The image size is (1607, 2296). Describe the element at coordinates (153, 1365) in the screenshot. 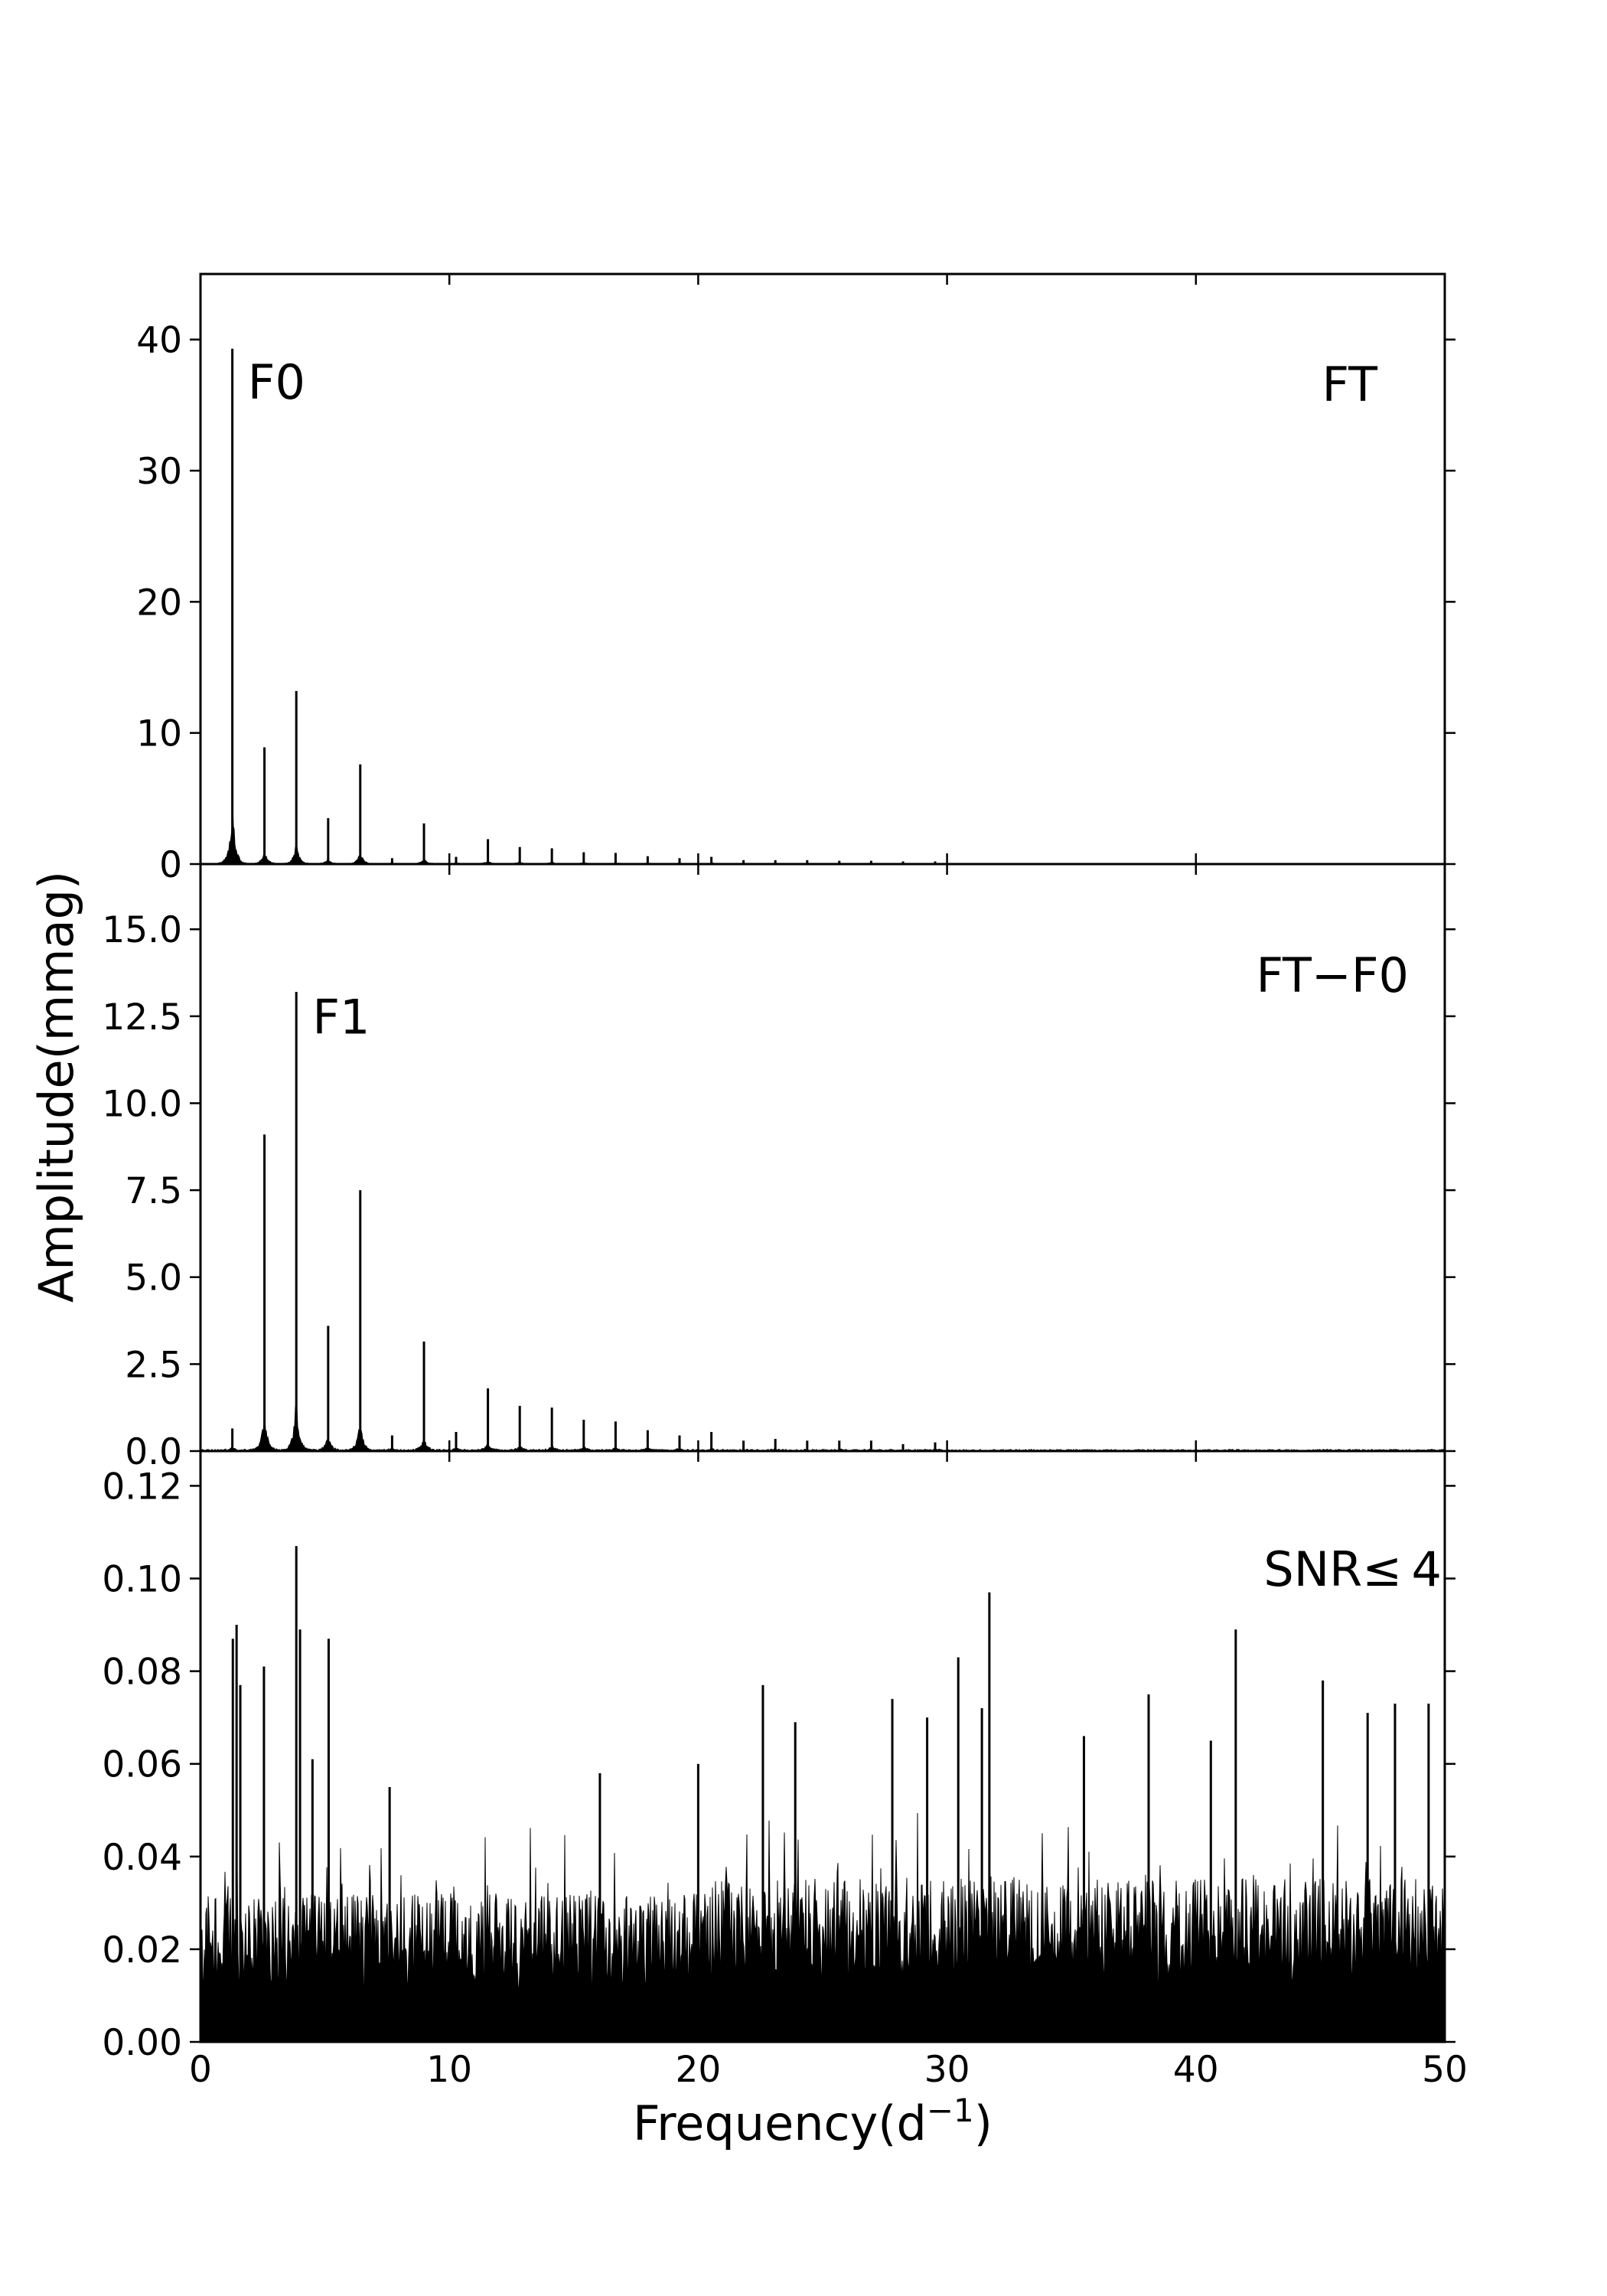

I see `y-tick-label-ft-f0-1: 2.5` at that location.